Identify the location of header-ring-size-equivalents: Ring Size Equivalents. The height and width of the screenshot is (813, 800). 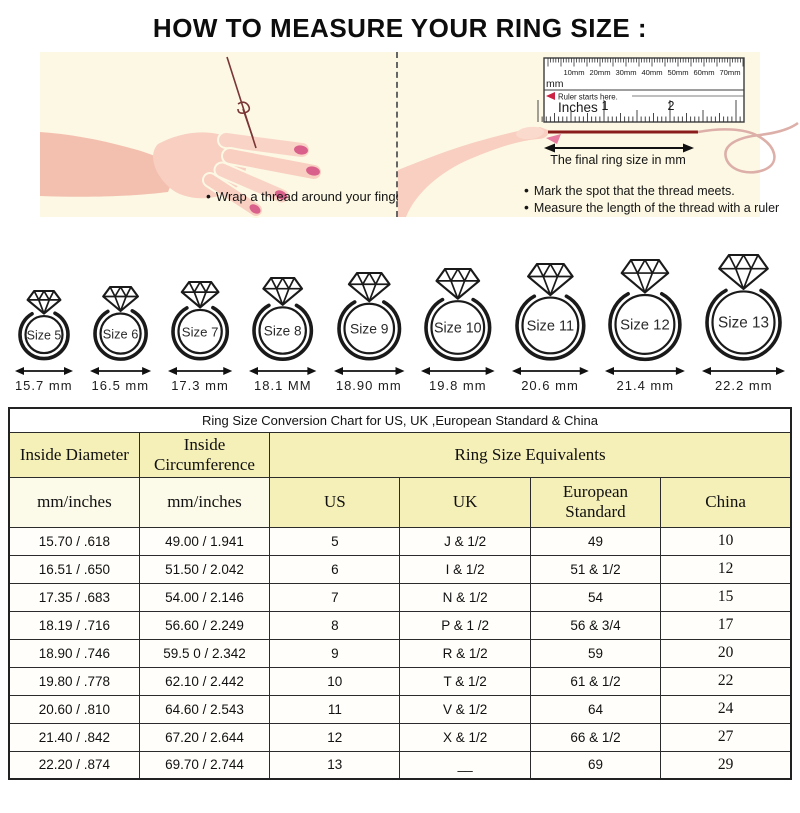
(530, 454).